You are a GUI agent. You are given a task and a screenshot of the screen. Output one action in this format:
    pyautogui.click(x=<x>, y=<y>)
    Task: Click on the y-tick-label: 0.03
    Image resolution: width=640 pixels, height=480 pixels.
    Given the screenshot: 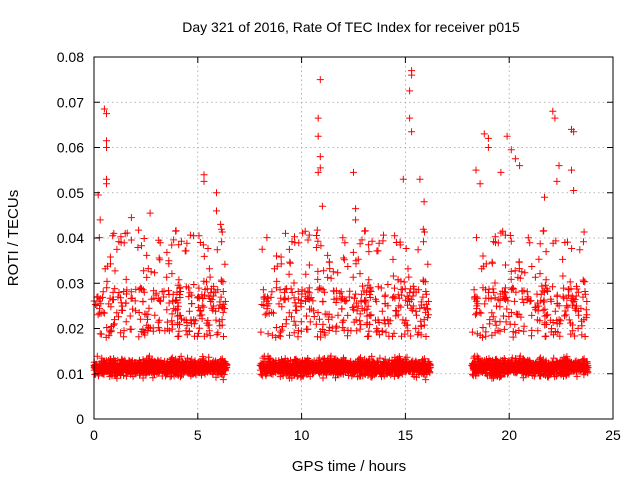 What is the action you would take?
    pyautogui.click(x=70, y=283)
    